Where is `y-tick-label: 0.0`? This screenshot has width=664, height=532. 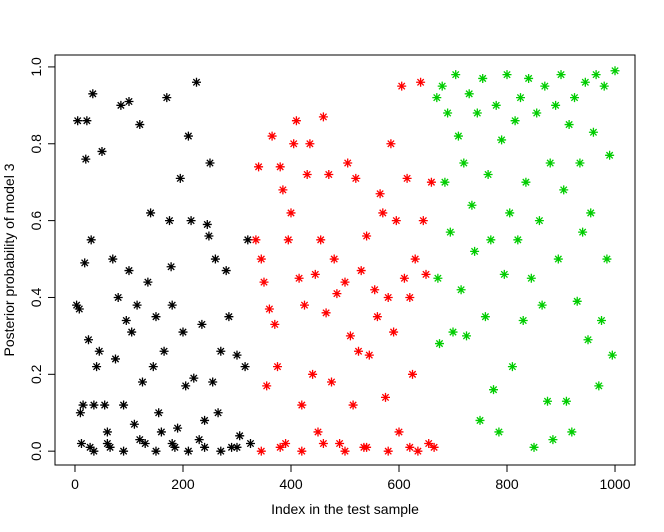
y-tick-label: 0.0 is located at coordinates (36, 451).